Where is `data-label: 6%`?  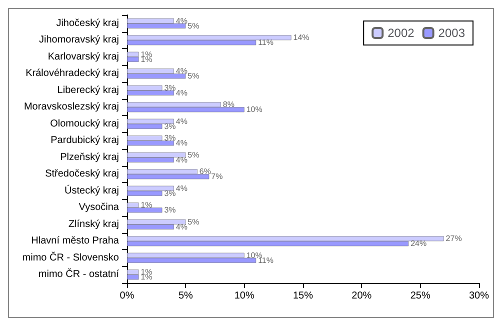
data-label: 6% is located at coordinates (205, 171).